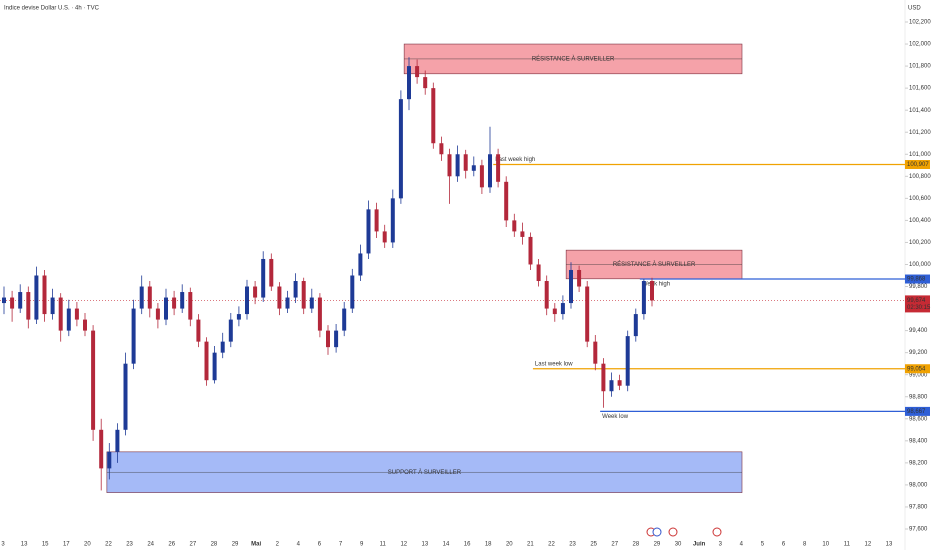 This screenshot has width=932, height=550. Describe the element at coordinates (614, 545) in the screenshot. I see `x-tick-label: 27` at that location.